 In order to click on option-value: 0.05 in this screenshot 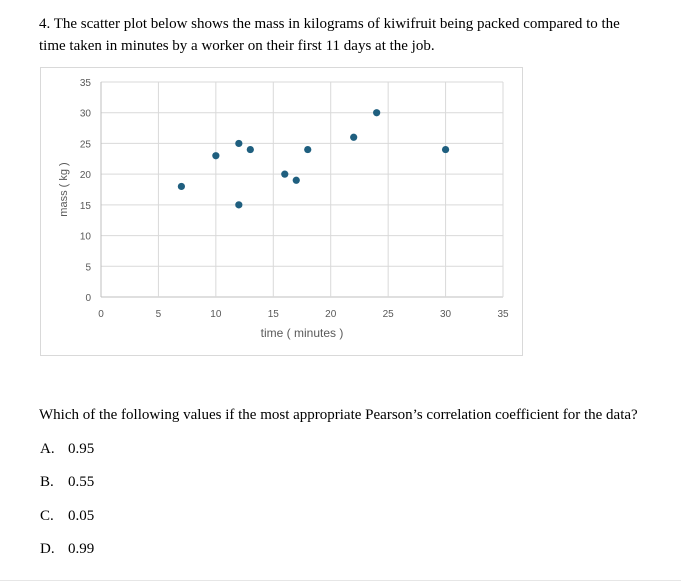, I will do `click(81, 516)`.